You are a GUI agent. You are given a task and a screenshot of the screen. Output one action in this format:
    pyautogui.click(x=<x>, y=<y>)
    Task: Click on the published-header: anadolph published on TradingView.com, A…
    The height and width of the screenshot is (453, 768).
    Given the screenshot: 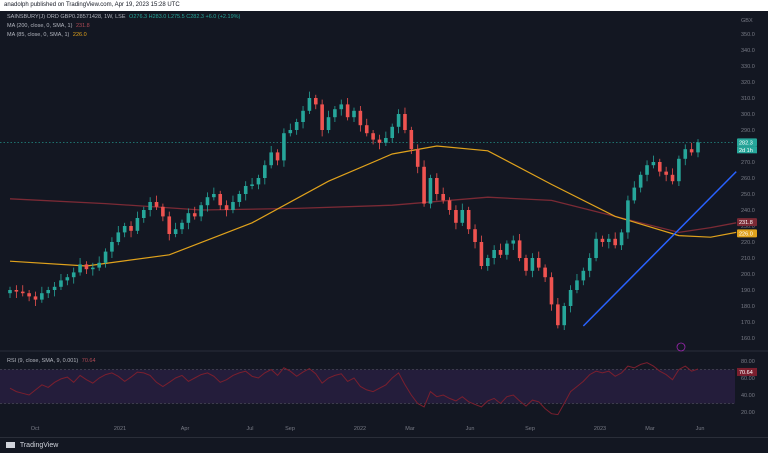 What is the action you would take?
    pyautogui.click(x=384, y=5)
    